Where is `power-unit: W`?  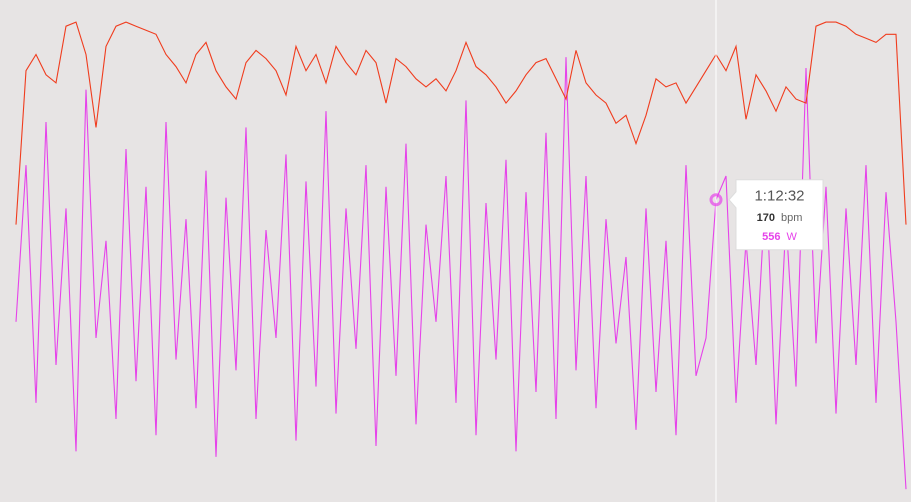
power-unit: W is located at coordinates (792, 237).